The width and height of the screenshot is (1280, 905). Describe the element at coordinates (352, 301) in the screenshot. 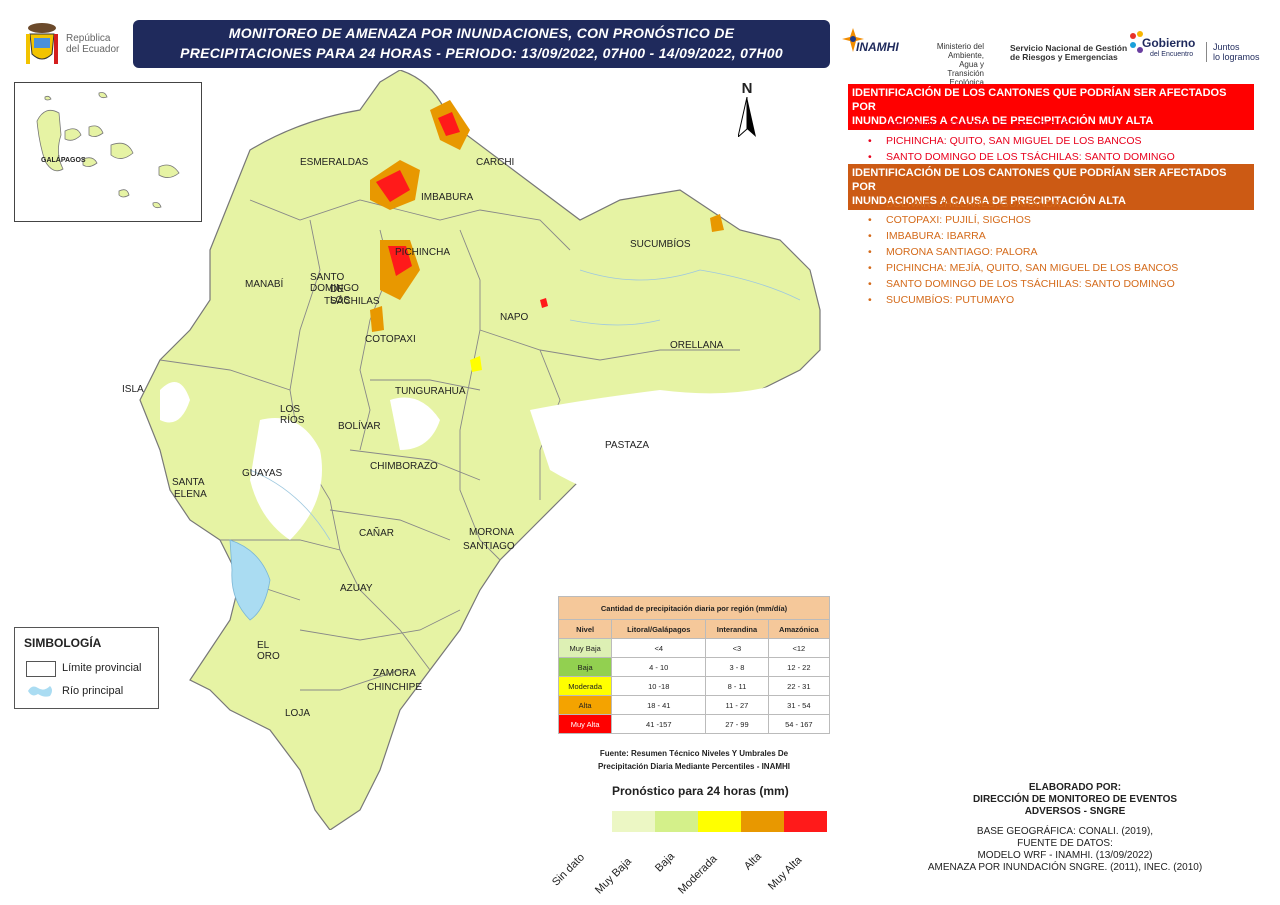

I see `label-santo-domingo-3: TSÁCHILAS` at that location.